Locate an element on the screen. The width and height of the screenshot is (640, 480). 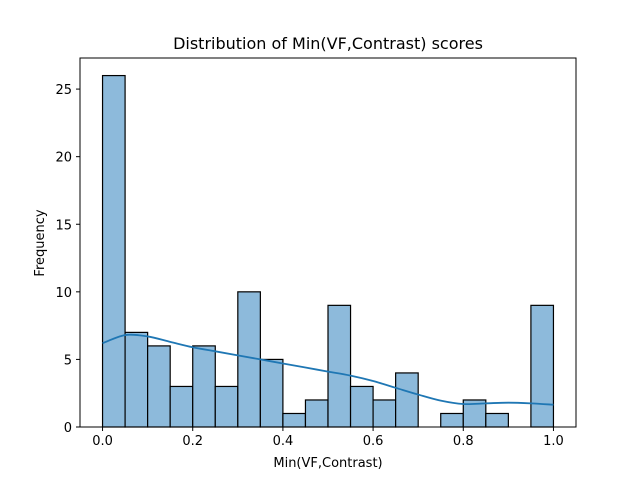
y-axis-ticks: 0 5 10 15 20 25 is located at coordinates (67, 259).